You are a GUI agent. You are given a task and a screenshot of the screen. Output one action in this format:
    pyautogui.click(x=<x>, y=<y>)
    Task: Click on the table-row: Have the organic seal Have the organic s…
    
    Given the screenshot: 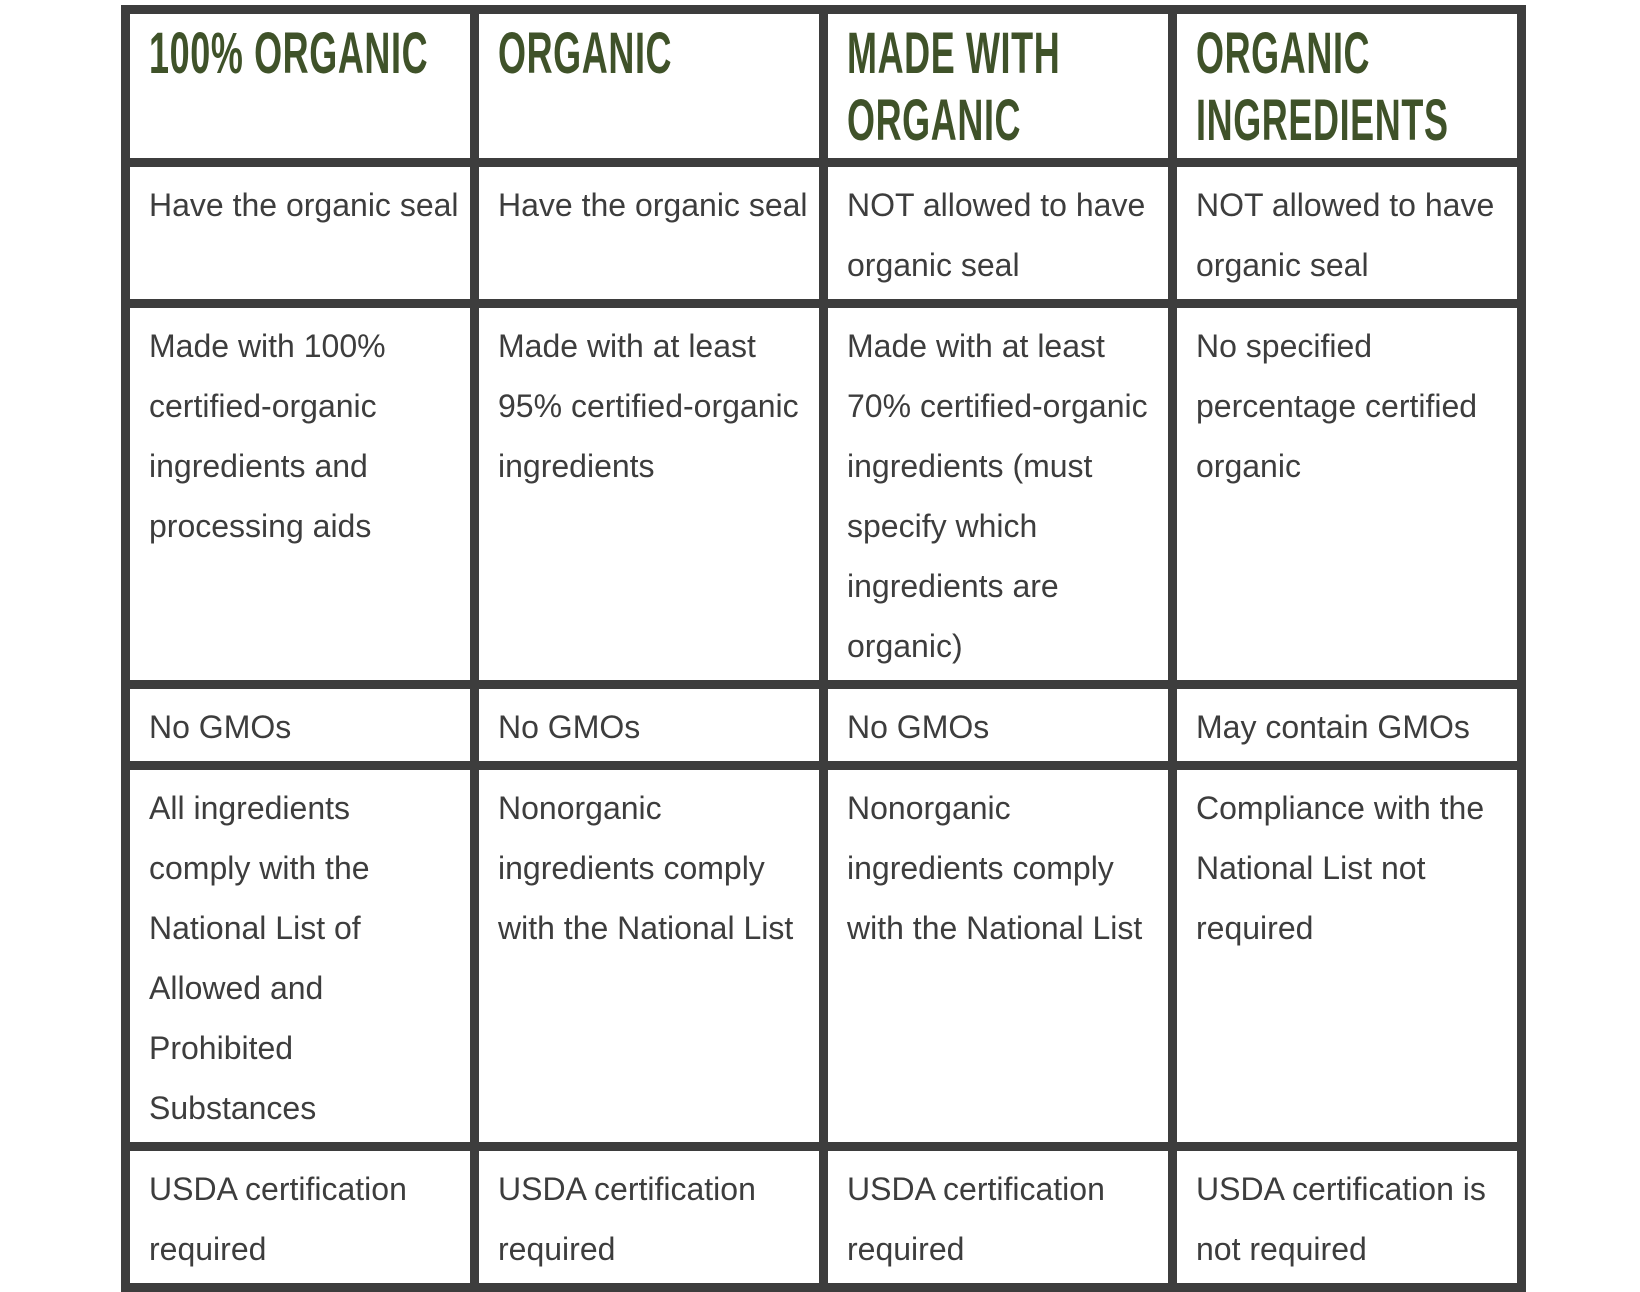 What is the action you would take?
    pyautogui.click(x=823, y=233)
    